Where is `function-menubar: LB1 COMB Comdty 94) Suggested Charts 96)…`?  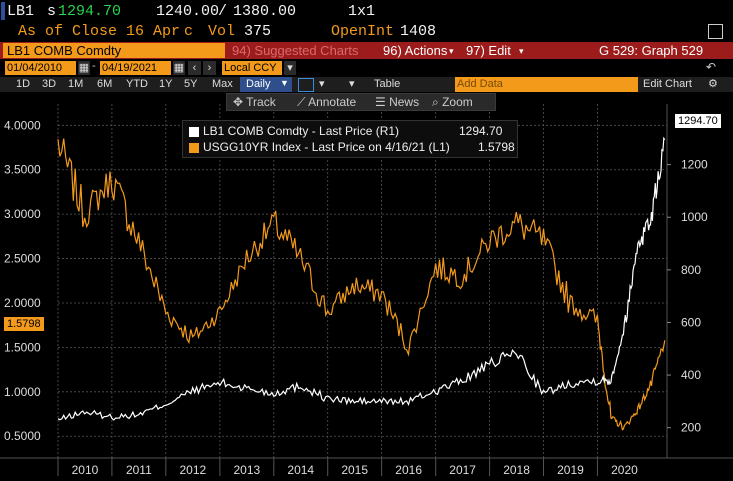
function-menubar: LB1 COMB Comdty 94) Suggested Charts 96)… is located at coordinates (366, 50).